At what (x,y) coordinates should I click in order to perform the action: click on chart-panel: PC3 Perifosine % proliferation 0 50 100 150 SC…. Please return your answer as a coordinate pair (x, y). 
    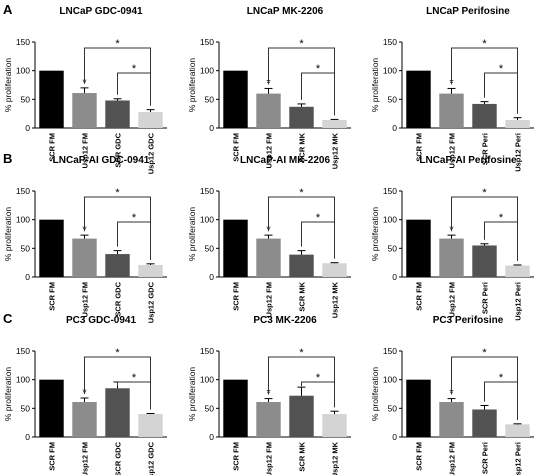
    Looking at the image, I should click on (452, 395).